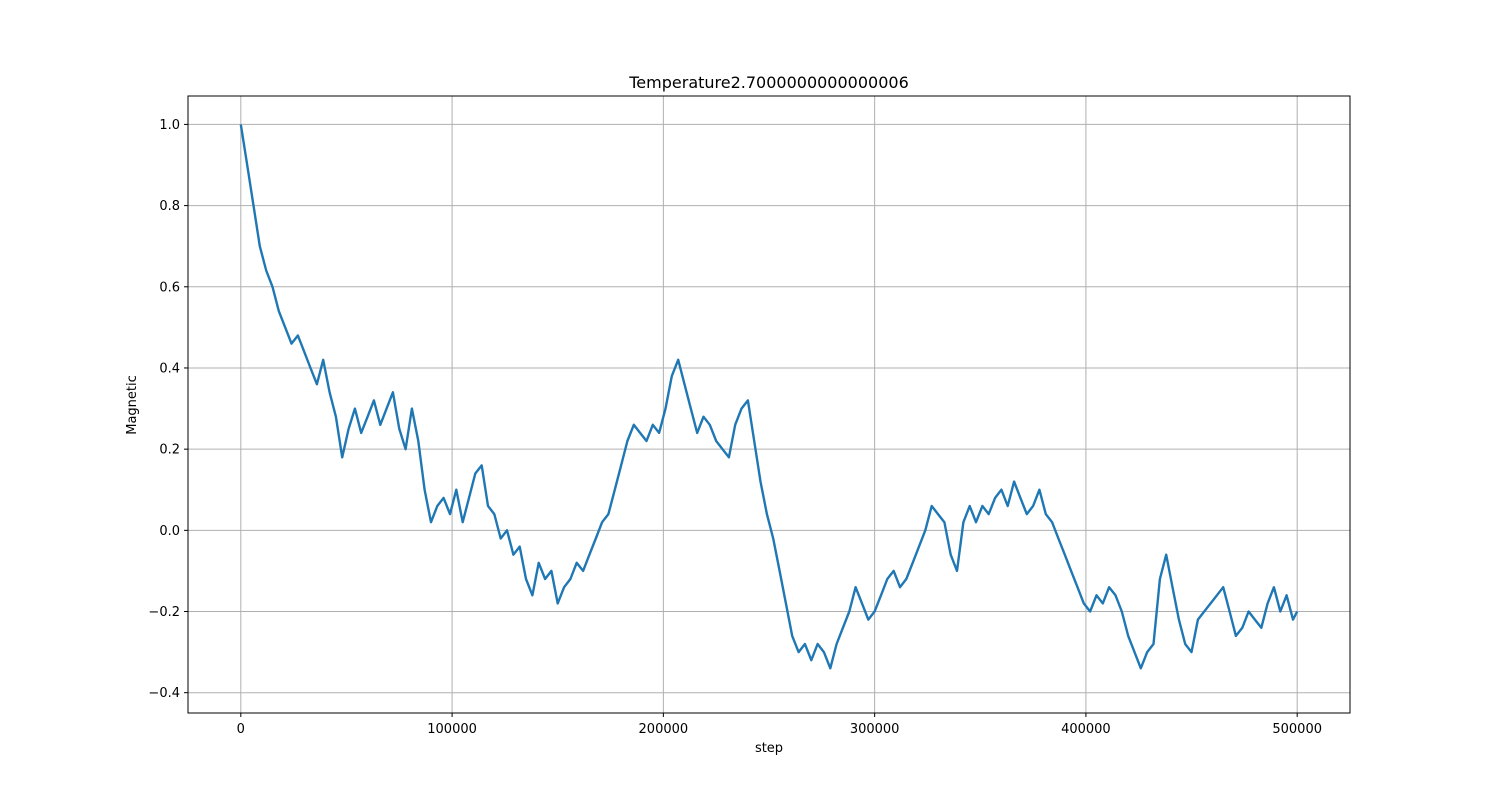 This screenshot has width=1500, height=800. What do you see at coordinates (164, 693) in the screenshot?
I see `y-tick-label: −0.4` at bounding box center [164, 693].